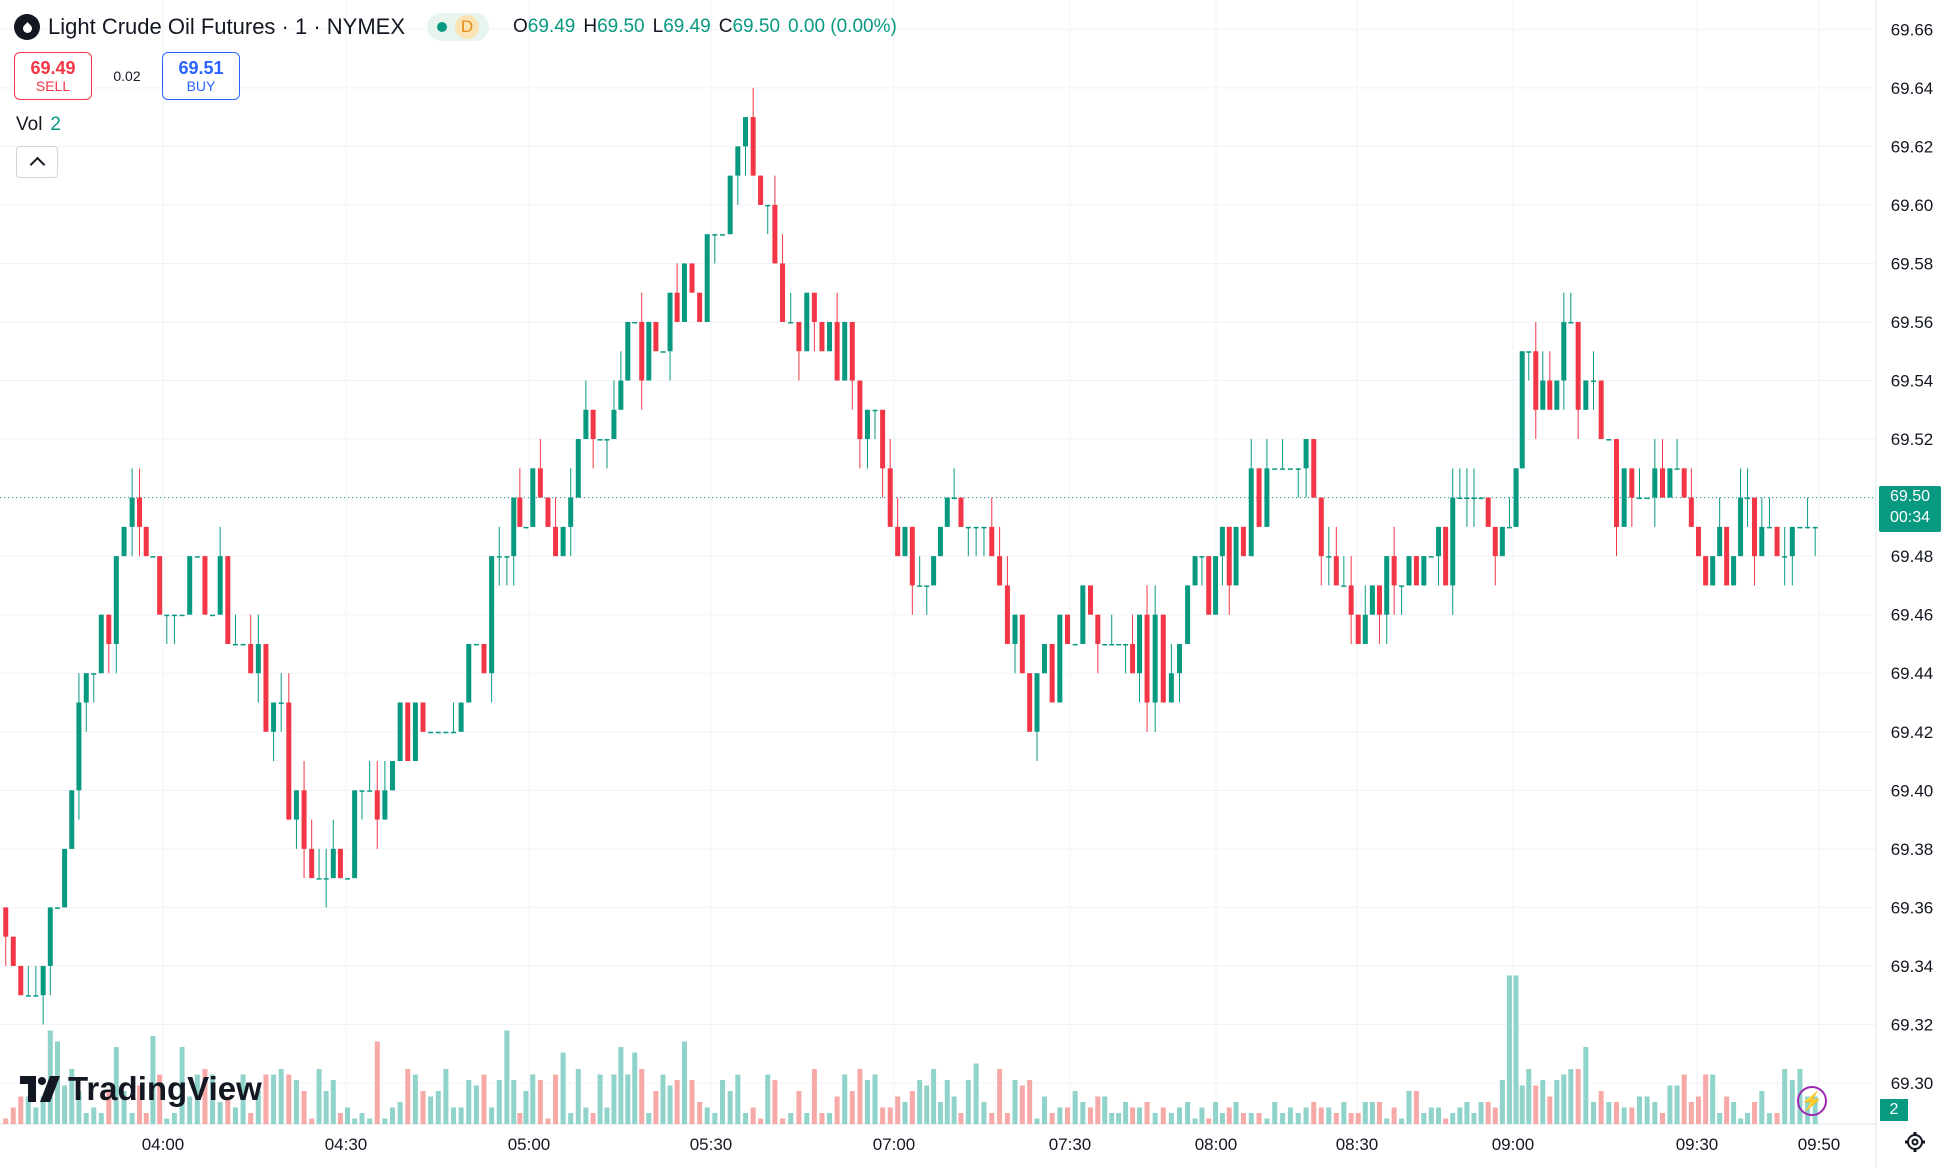 Image resolution: width=1959 pixels, height=1168 pixels. I want to click on price-tick-label: 69.64, so click(1912, 88).